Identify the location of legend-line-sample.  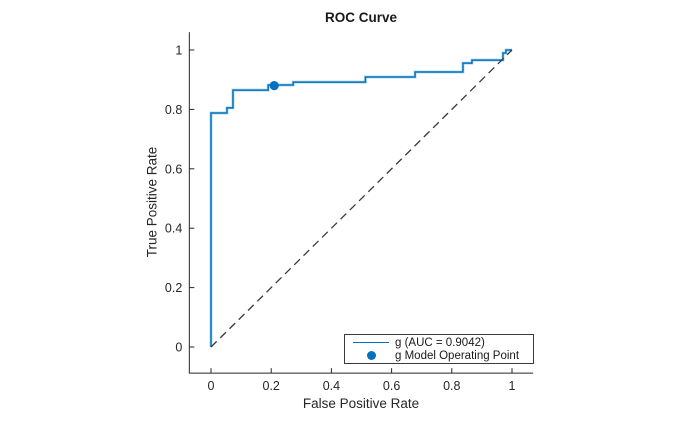
(371, 342).